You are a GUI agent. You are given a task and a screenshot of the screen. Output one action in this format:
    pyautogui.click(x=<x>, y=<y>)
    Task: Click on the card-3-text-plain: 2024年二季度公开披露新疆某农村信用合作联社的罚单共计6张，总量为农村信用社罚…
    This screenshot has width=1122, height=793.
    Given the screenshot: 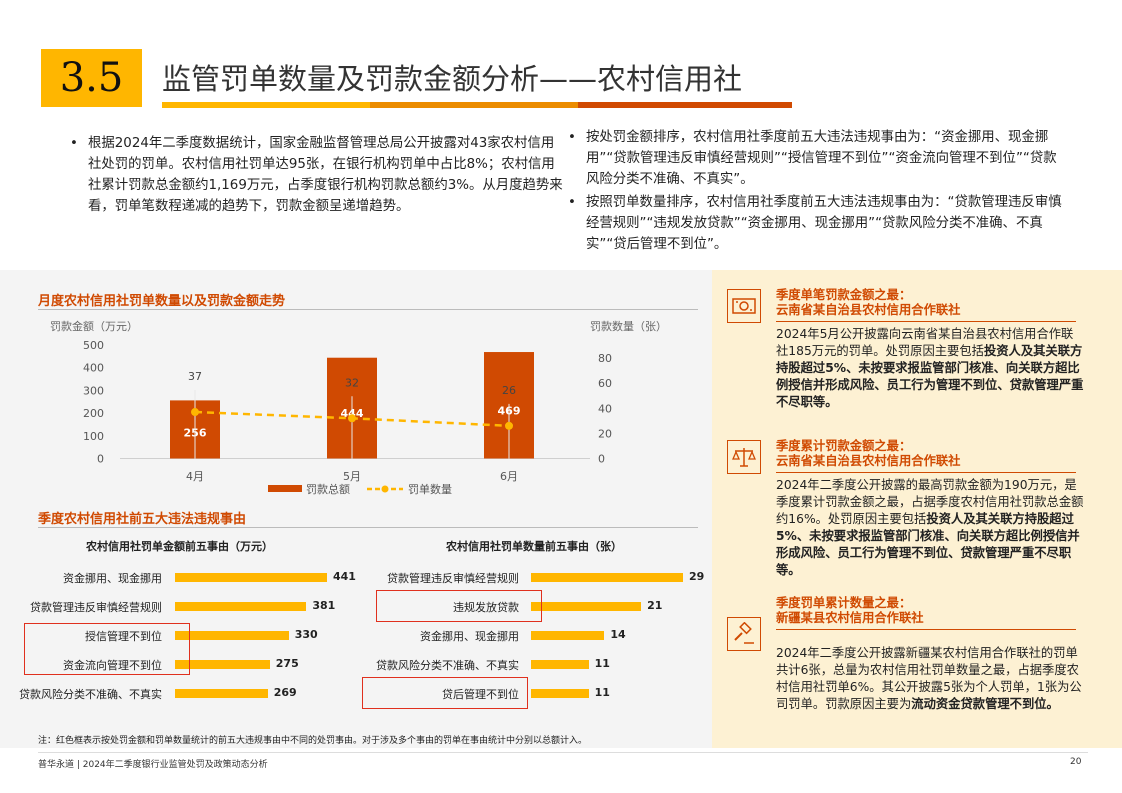 What is the action you would take?
    pyautogui.click(x=929, y=678)
    